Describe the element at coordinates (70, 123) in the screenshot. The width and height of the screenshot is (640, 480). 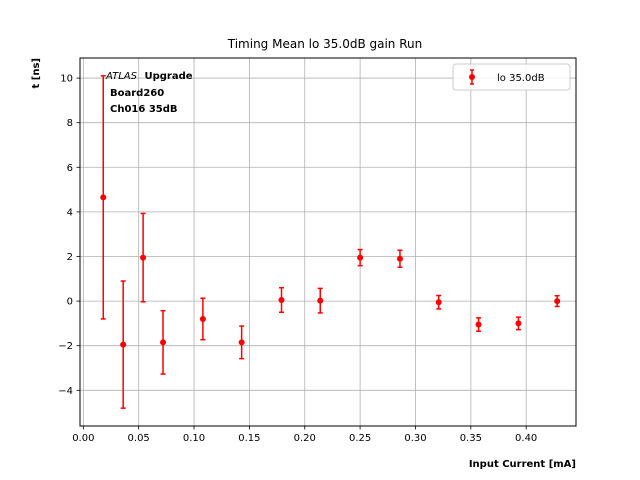
I see `y-tick-label: 8` at that location.